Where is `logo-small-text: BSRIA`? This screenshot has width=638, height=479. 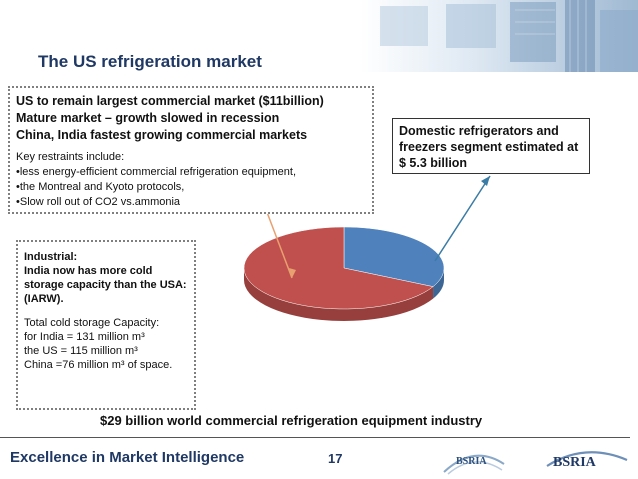 logo-small-text: BSRIA is located at coordinates (471, 461).